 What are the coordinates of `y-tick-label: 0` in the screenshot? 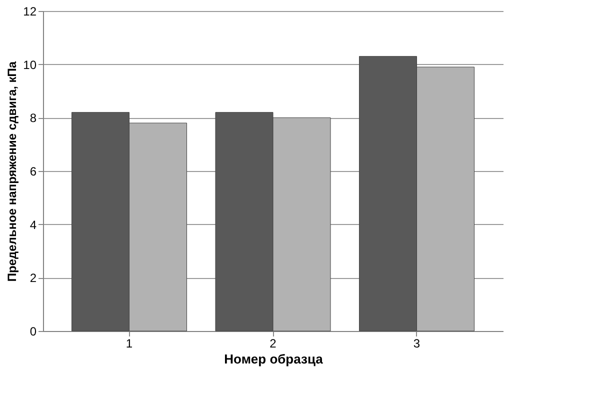 It's located at (33, 331).